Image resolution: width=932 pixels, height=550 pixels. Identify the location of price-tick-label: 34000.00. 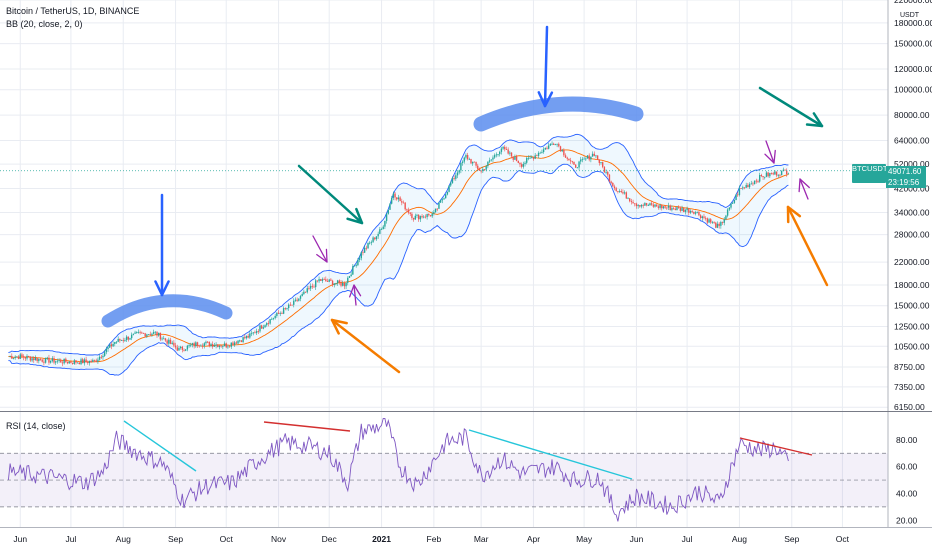
(912, 213).